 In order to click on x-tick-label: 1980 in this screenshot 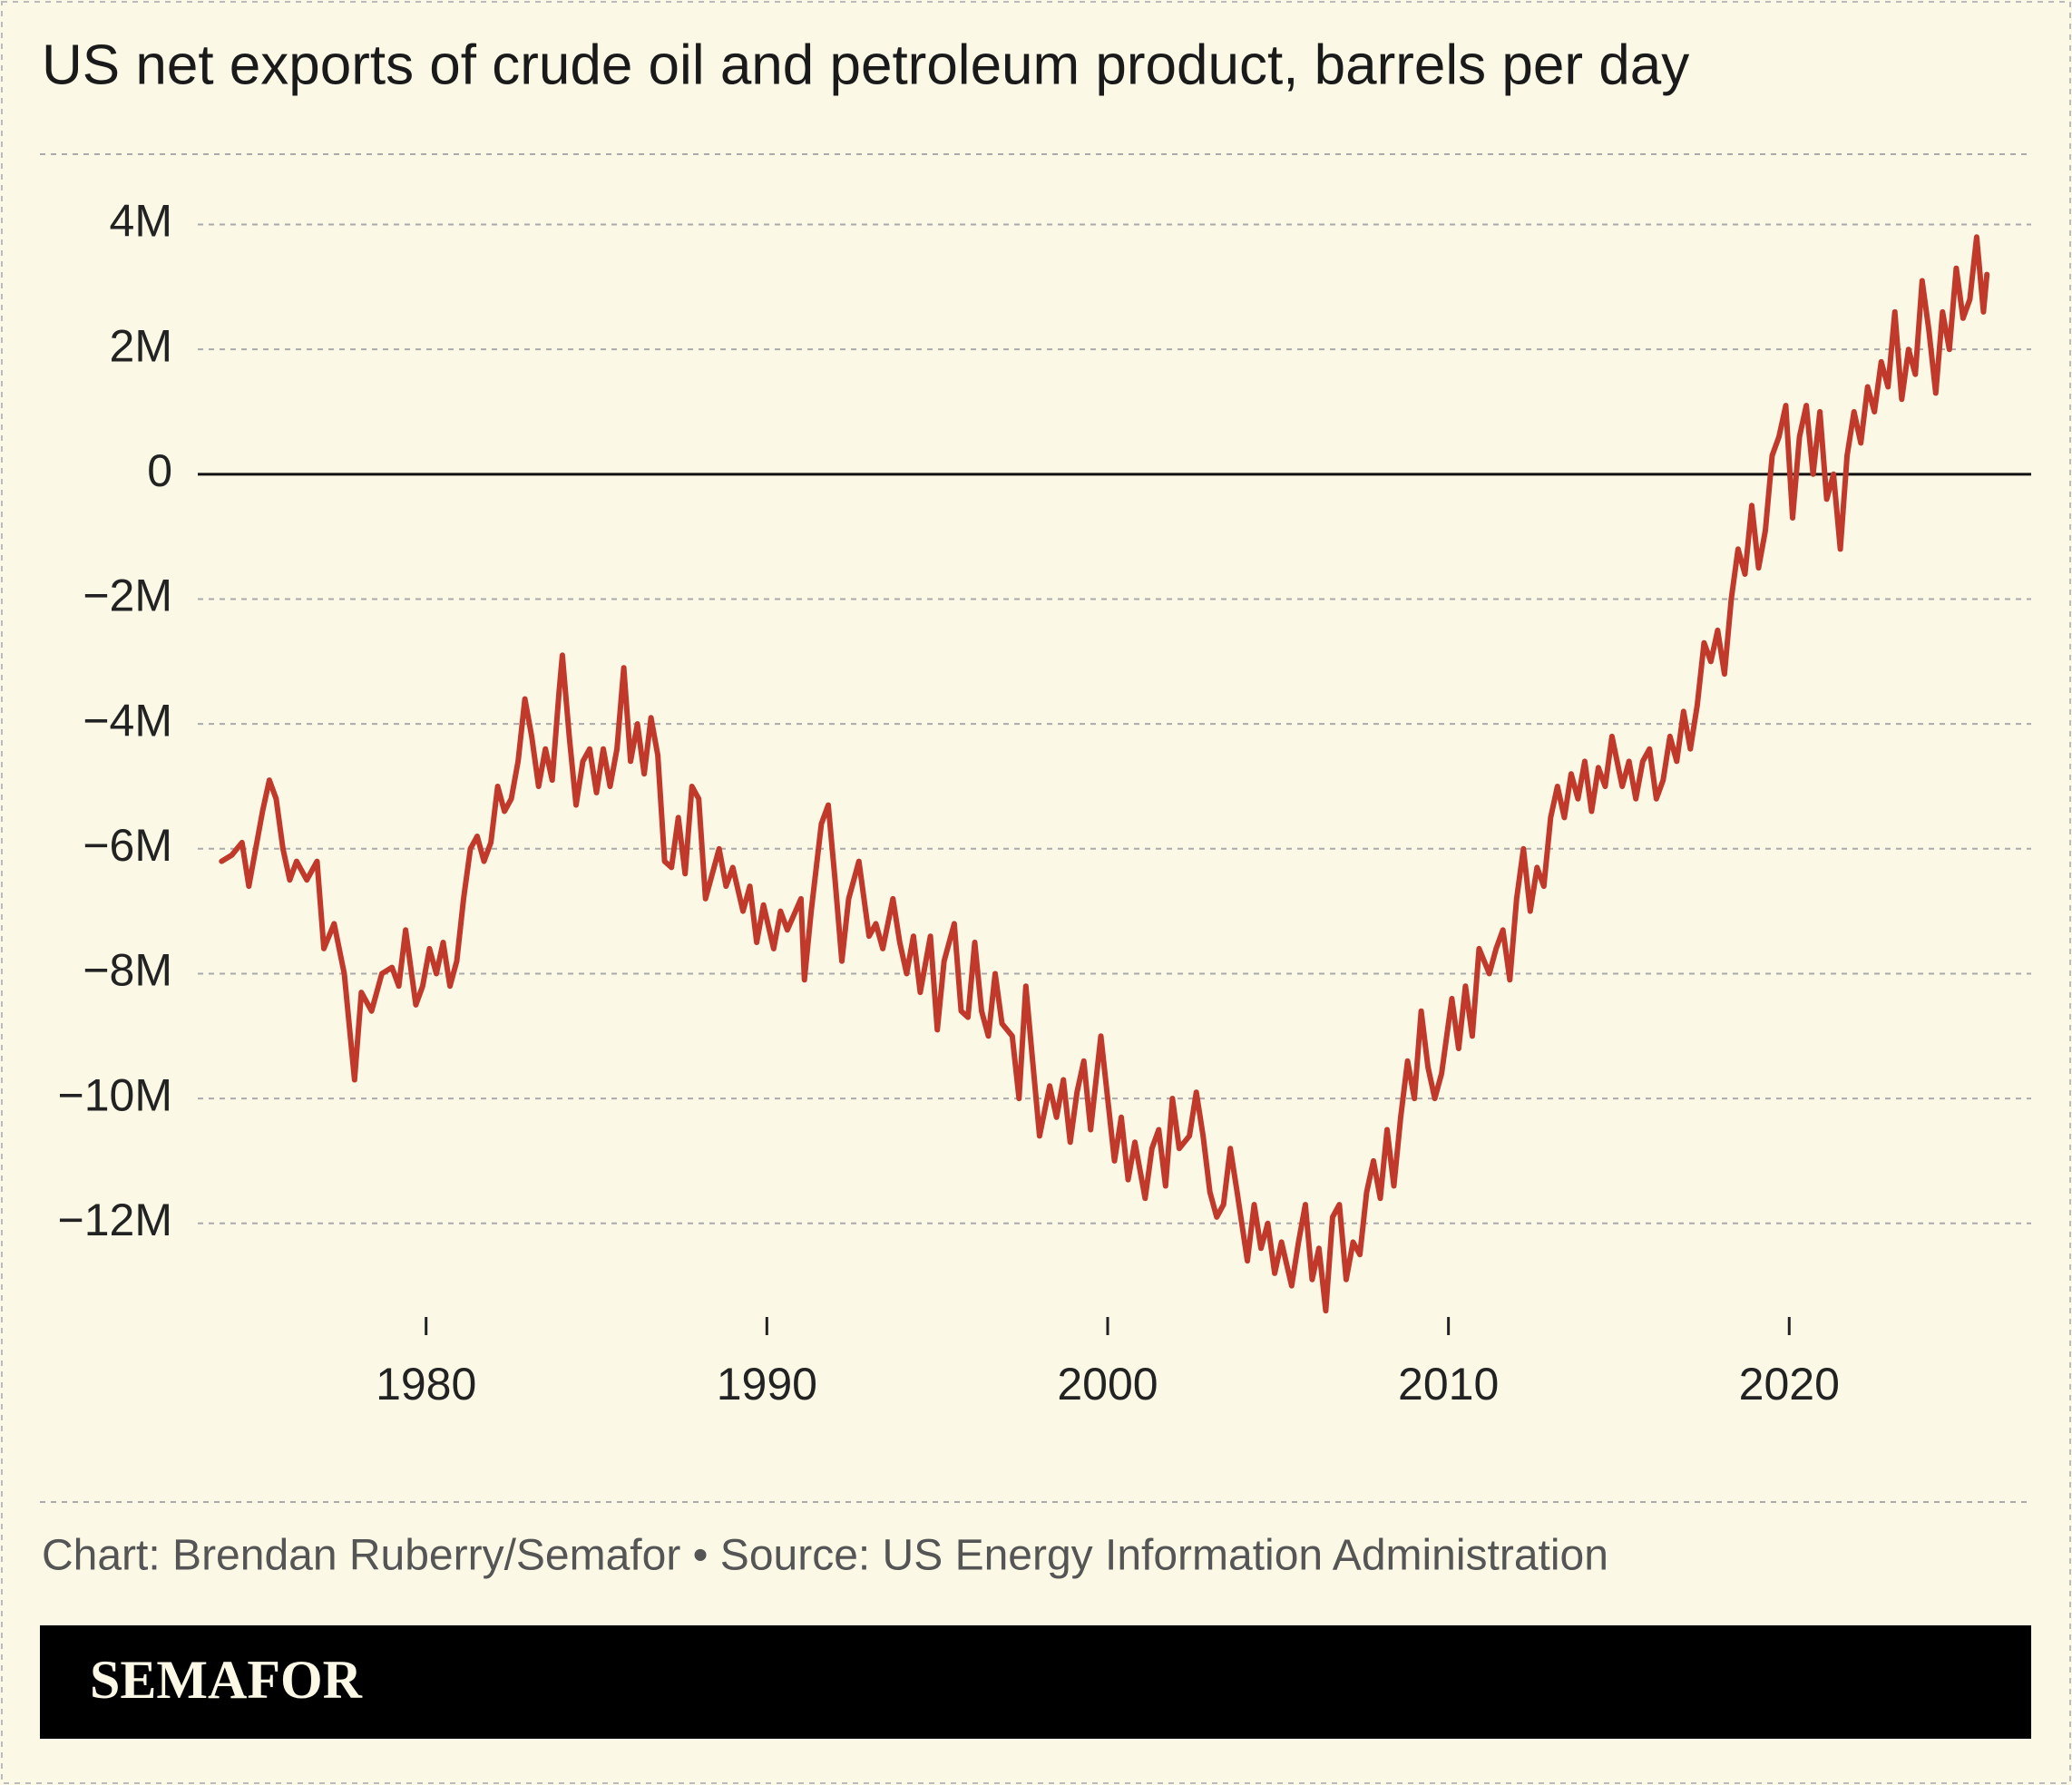, I will do `click(426, 1384)`.